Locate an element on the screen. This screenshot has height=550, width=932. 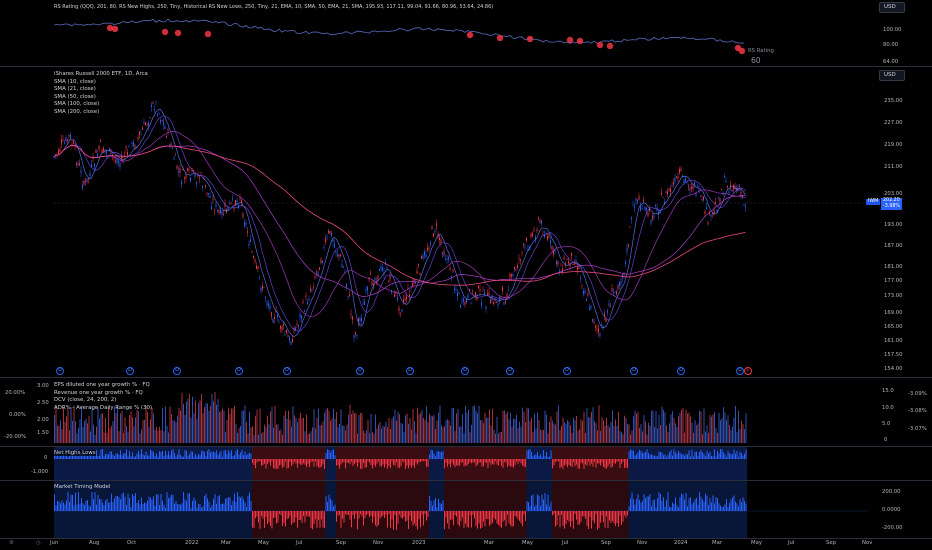
study-sma-50: SMA (50, close) is located at coordinates (75, 96).